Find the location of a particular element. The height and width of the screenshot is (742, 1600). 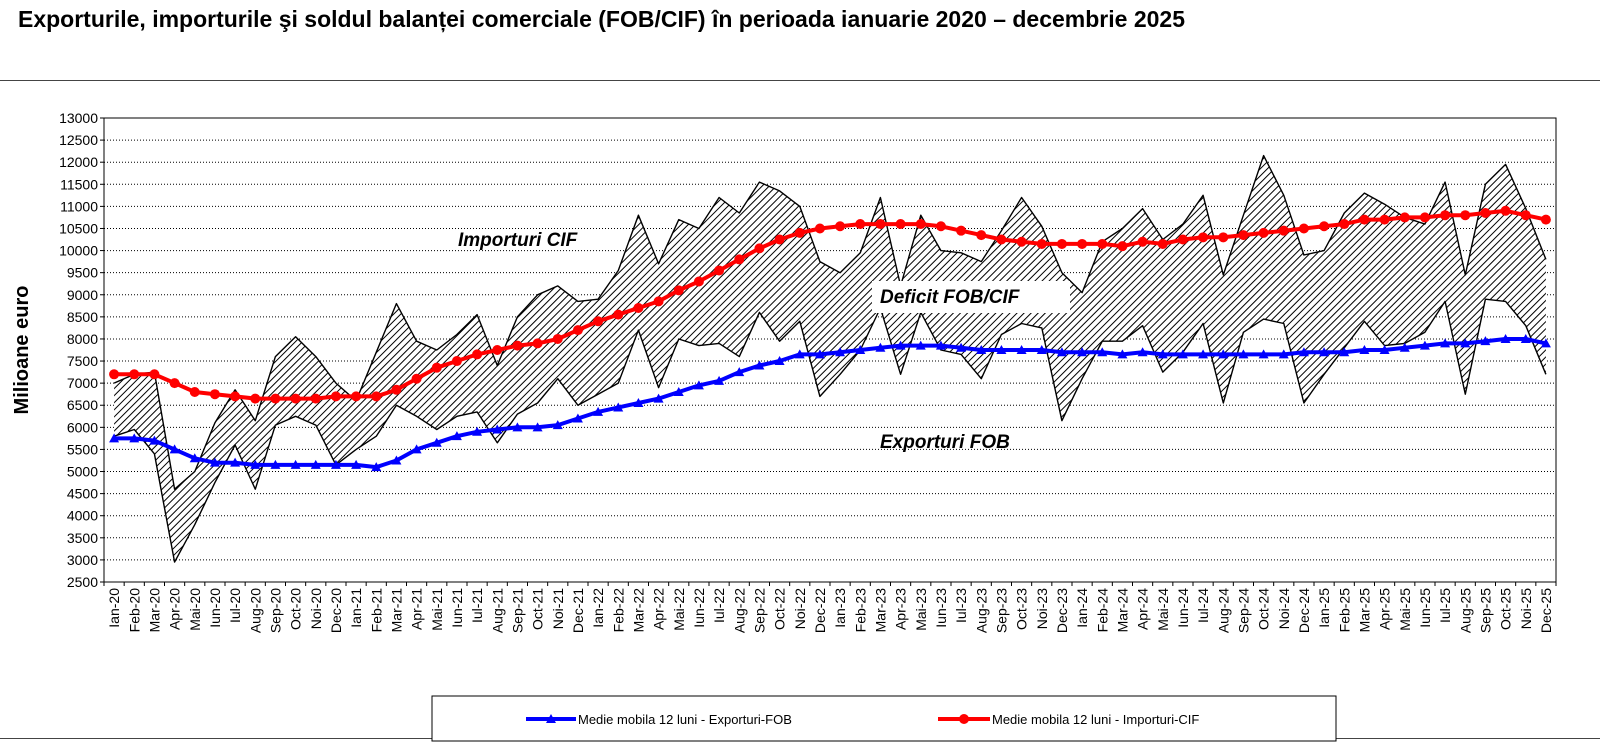

x-tick-label: Mar-21 is located at coordinates (396, 610).